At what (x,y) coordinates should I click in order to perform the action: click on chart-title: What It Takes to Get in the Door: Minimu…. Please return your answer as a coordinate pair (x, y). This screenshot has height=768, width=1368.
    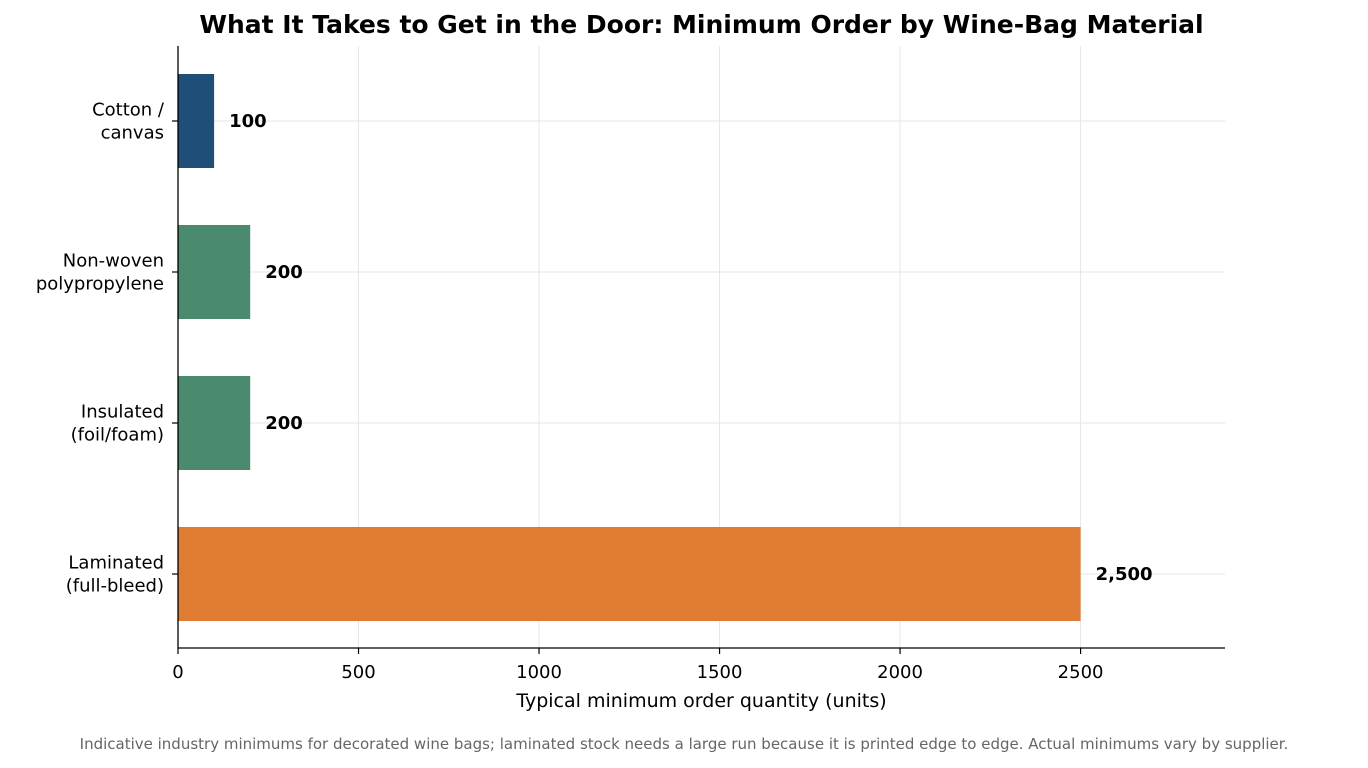
    Looking at the image, I should click on (701, 24).